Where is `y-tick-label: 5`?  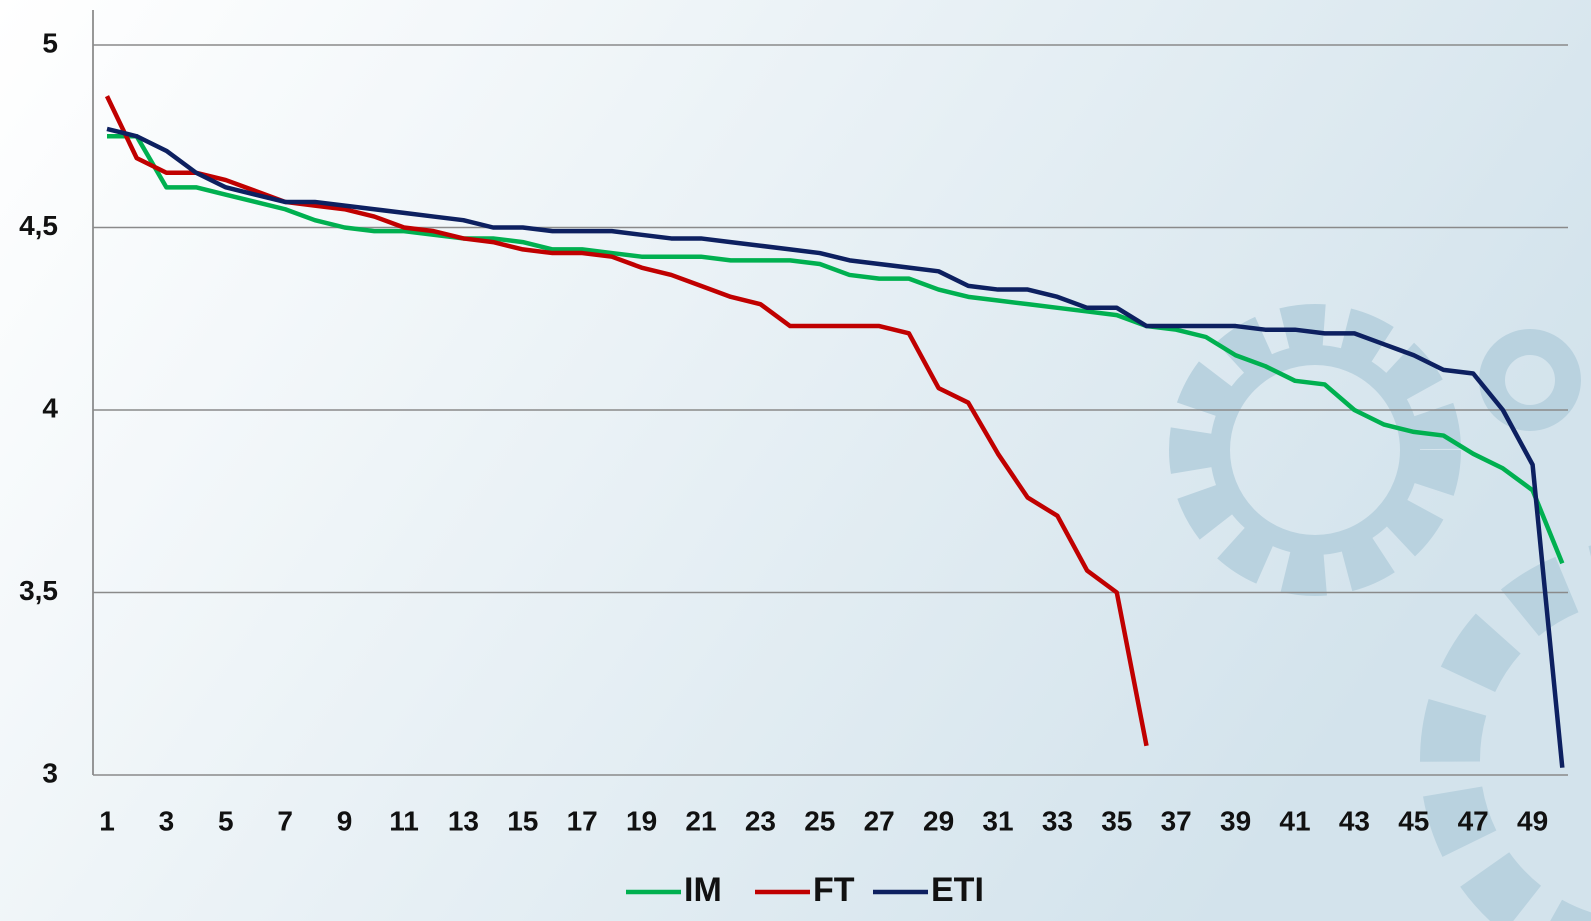
y-tick-label: 5 is located at coordinates (50, 42).